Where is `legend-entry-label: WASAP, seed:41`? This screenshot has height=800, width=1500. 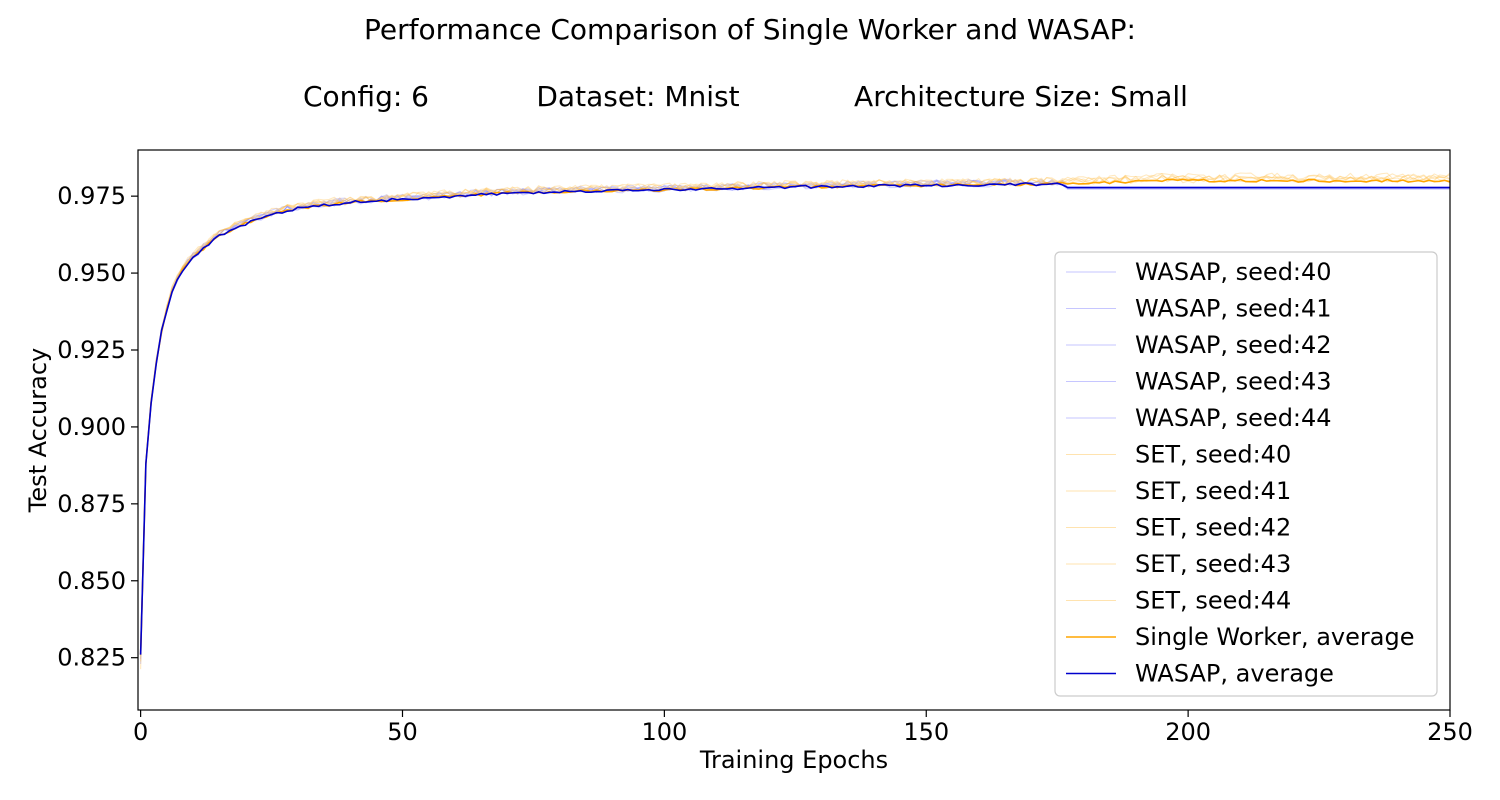 legend-entry-label: WASAP, seed:41 is located at coordinates (1233, 309).